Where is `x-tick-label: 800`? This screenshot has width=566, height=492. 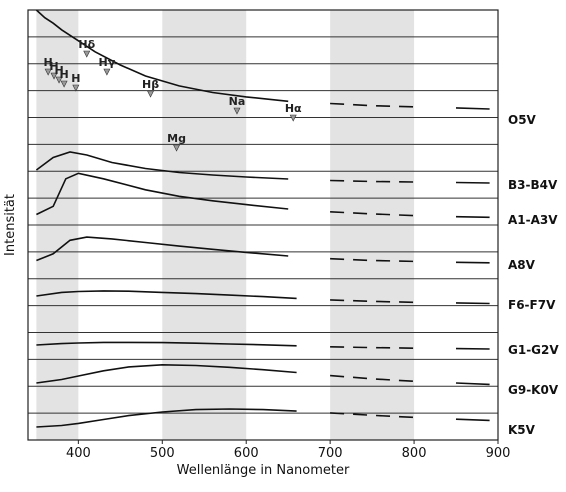
x-tick-label: 800 is located at coordinates (414, 453).